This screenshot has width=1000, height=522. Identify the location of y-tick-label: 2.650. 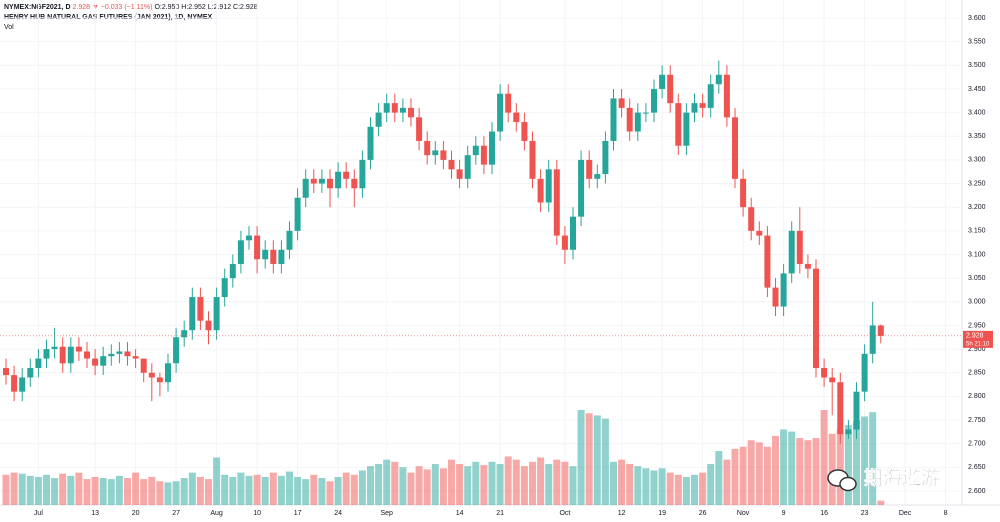
(977, 467).